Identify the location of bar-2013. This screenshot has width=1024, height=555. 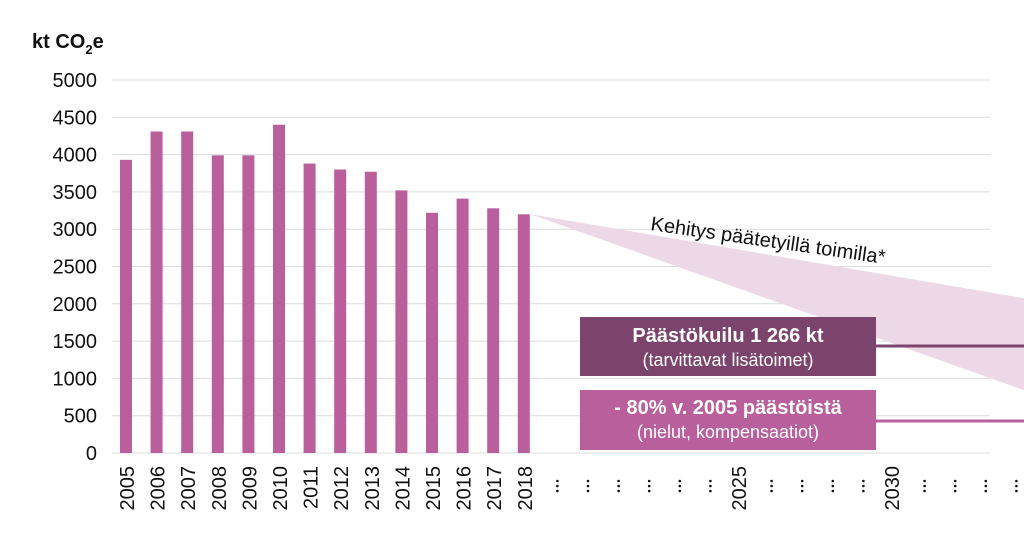
(370, 312).